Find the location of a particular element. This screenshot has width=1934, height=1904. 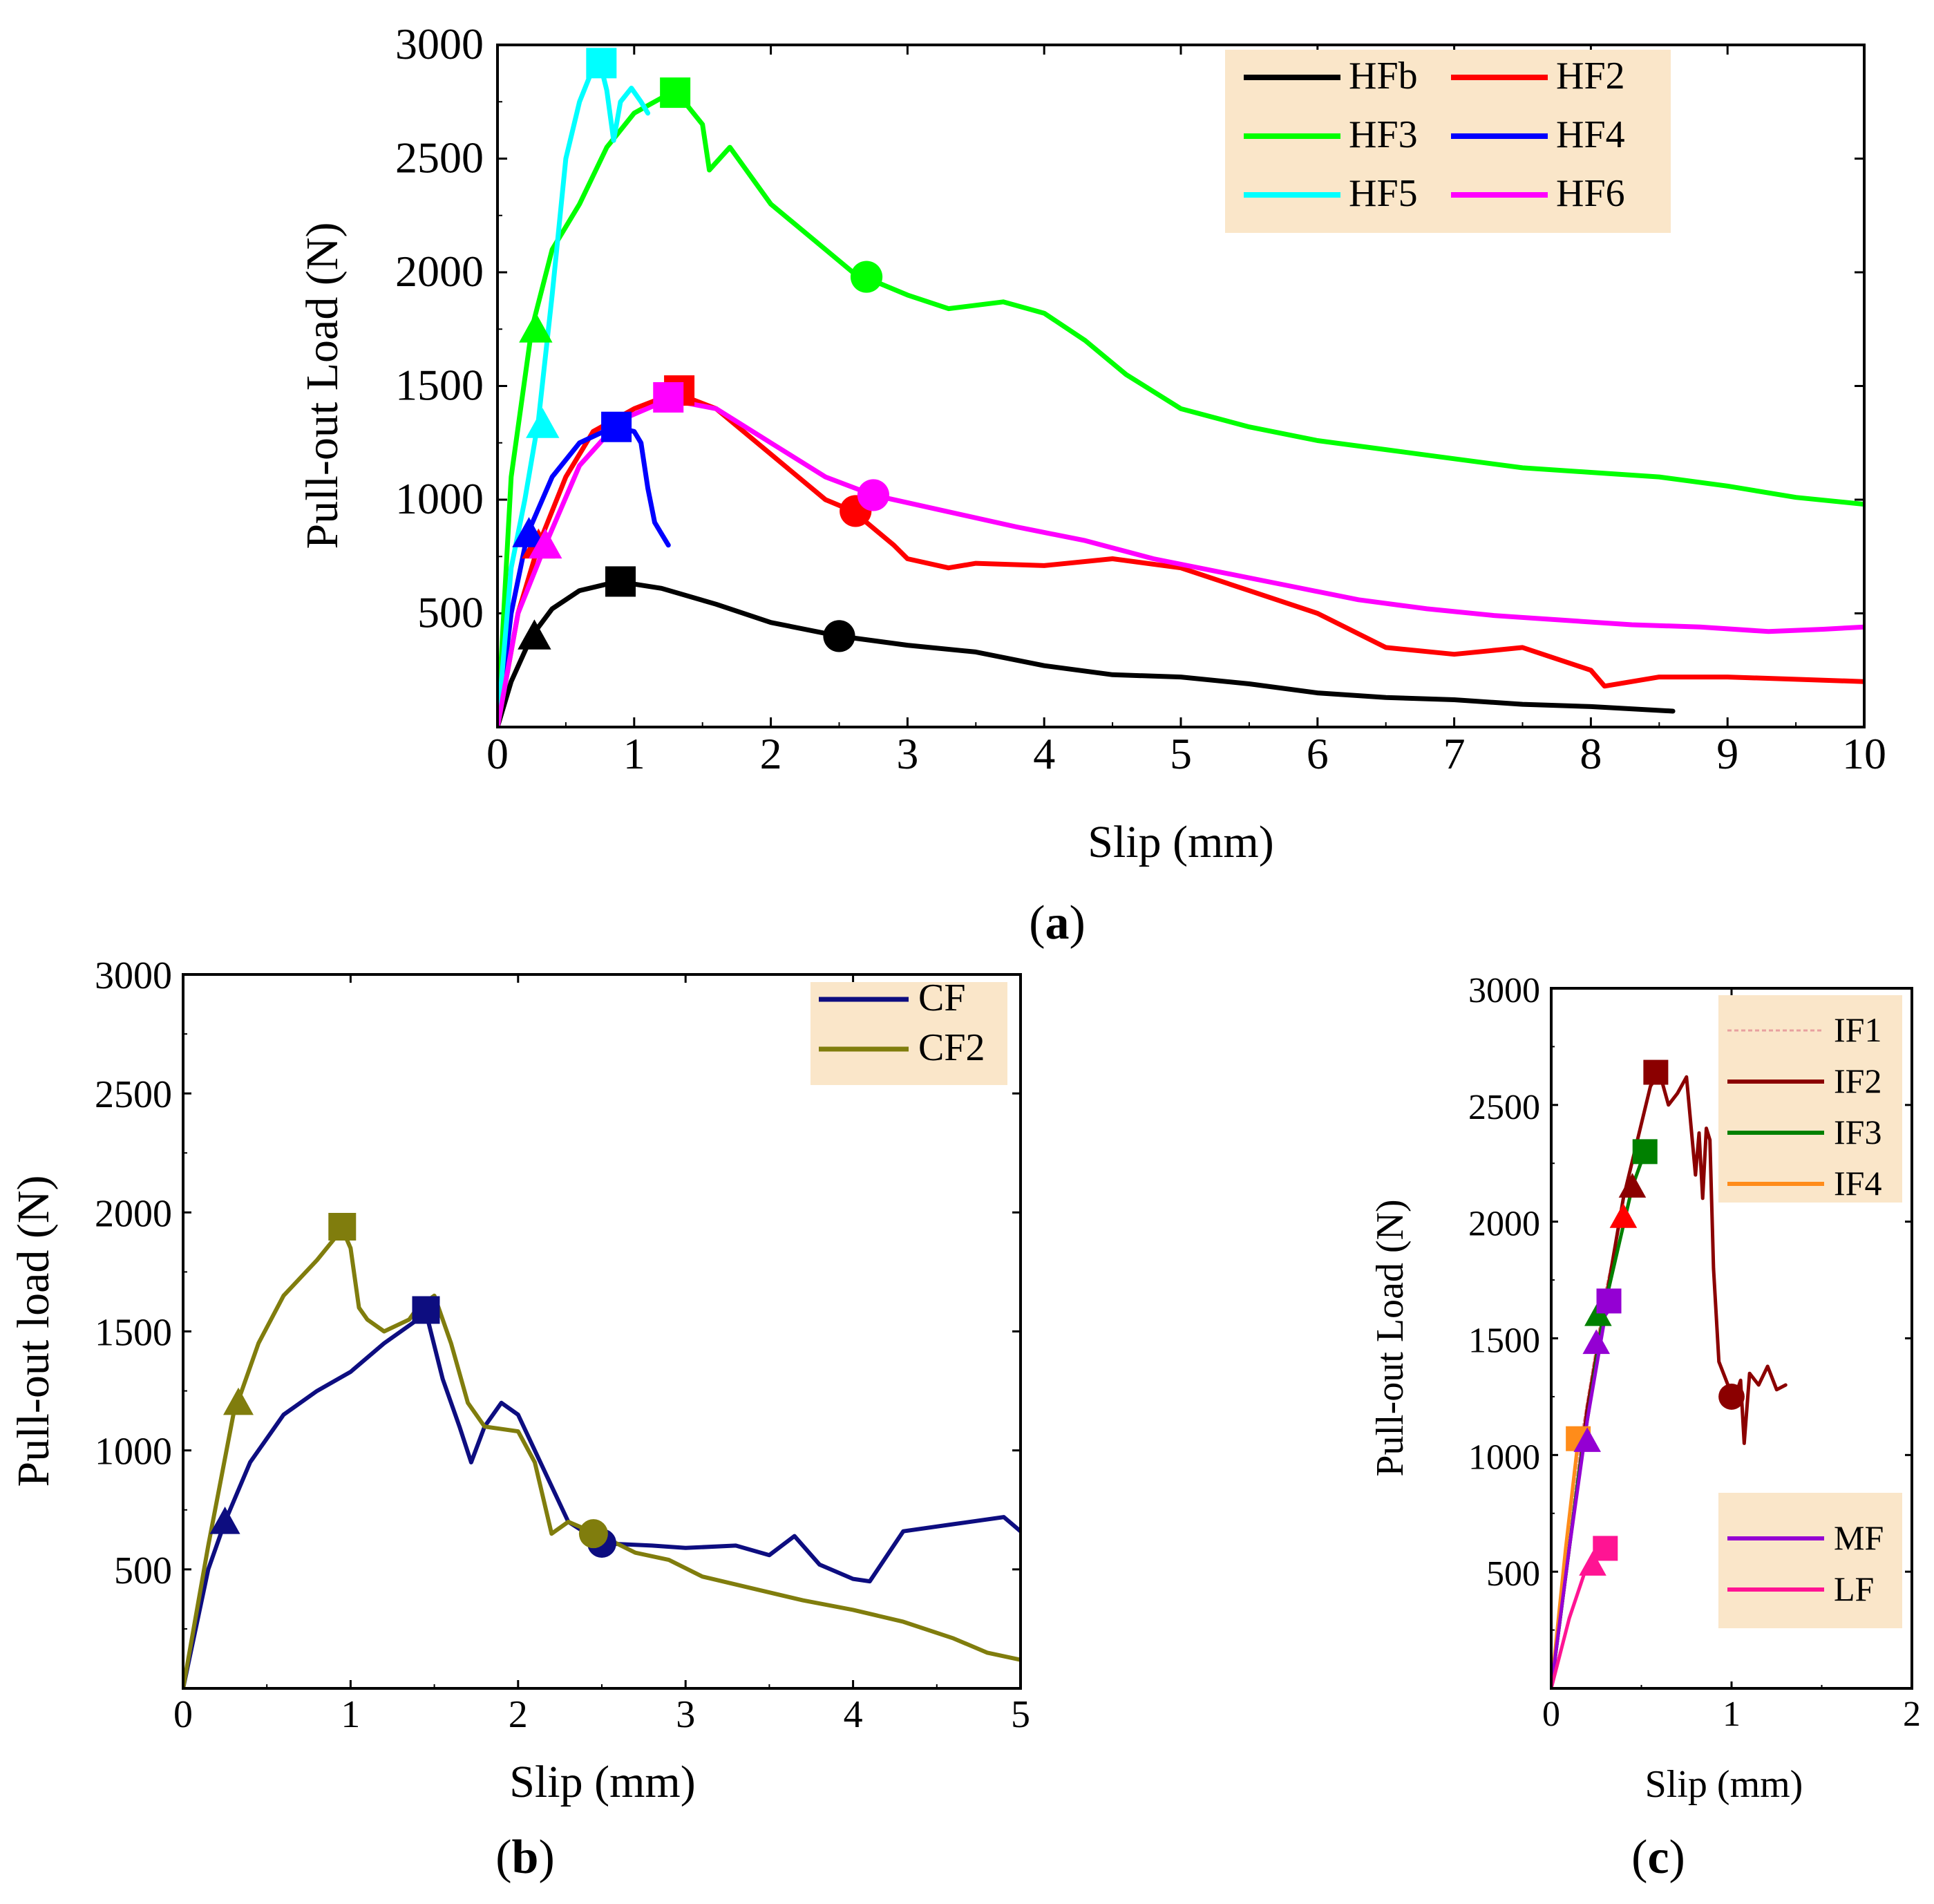

marker-triangle-hfb is located at coordinates (534, 634).